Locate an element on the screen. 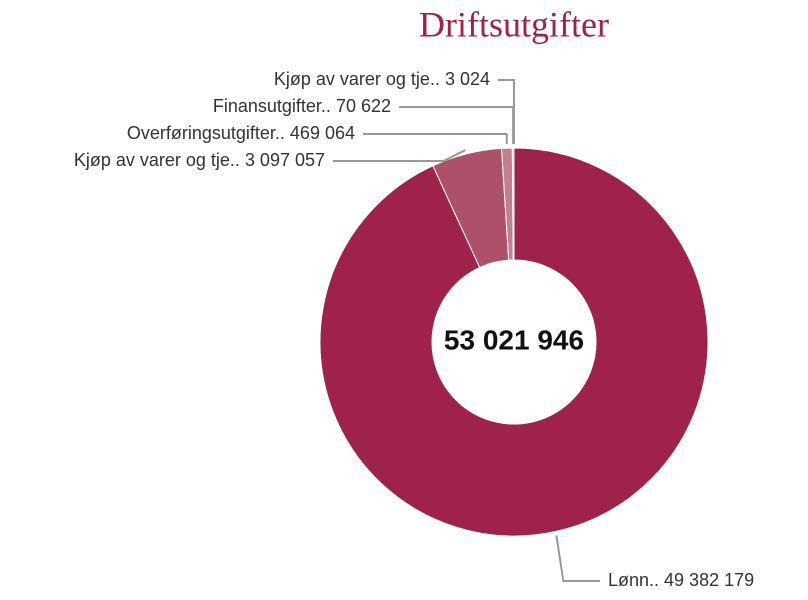  center-label: 53 021 946 is located at coordinates (514, 339).